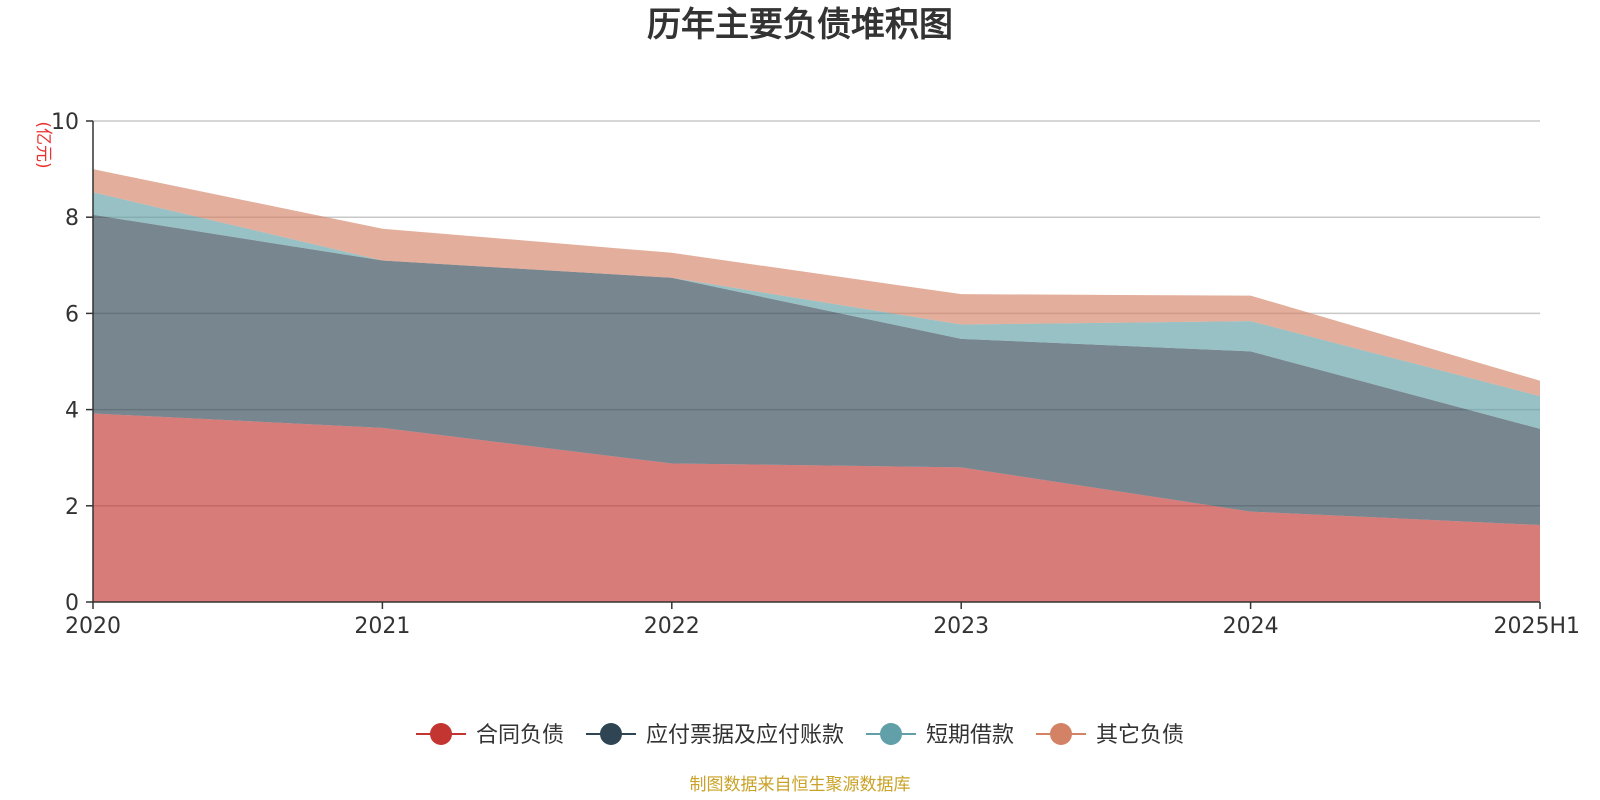 This screenshot has height=800, width=1600. Describe the element at coordinates (43, 144) in the screenshot. I see `y-axis-unit-label: (亿元)` at that location.